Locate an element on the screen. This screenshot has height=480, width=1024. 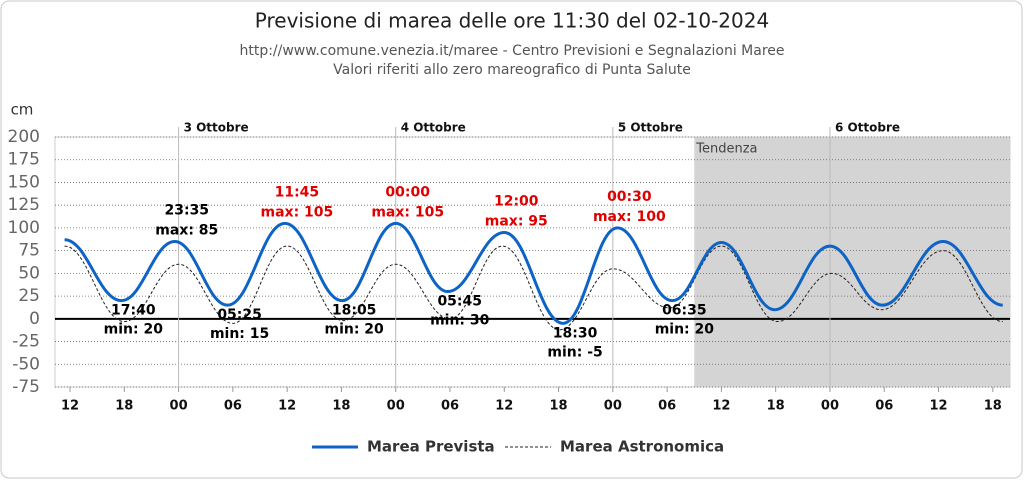
tendency-label: Tendenza is located at coordinates (726, 149).